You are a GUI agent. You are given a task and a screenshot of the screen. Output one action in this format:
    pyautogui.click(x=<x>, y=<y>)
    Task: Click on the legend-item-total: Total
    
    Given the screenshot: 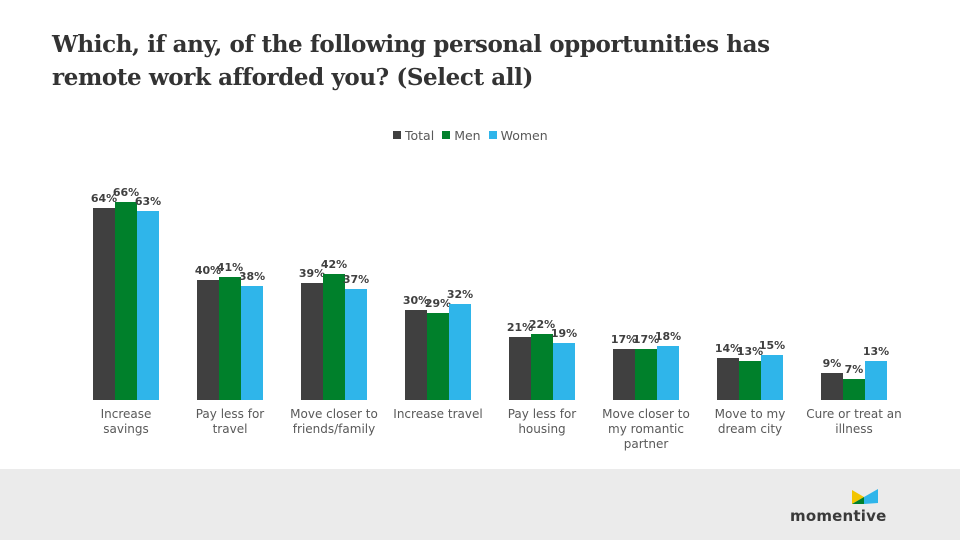 What is the action you would take?
    pyautogui.click(x=413, y=135)
    